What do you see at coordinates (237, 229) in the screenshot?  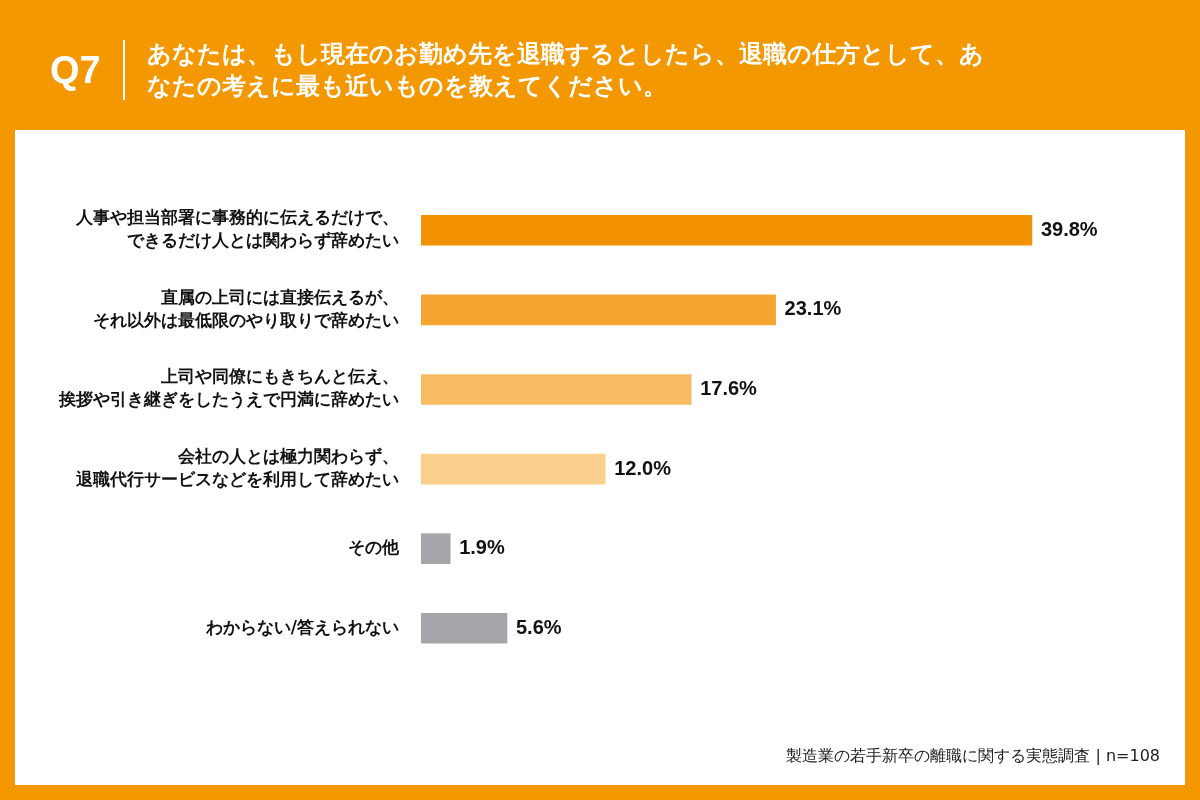 I see `y-tick-label: 人事や担当部署に事務的に伝えるだけで、できるだけ人とは関わらず辞めたい` at bounding box center [237, 229].